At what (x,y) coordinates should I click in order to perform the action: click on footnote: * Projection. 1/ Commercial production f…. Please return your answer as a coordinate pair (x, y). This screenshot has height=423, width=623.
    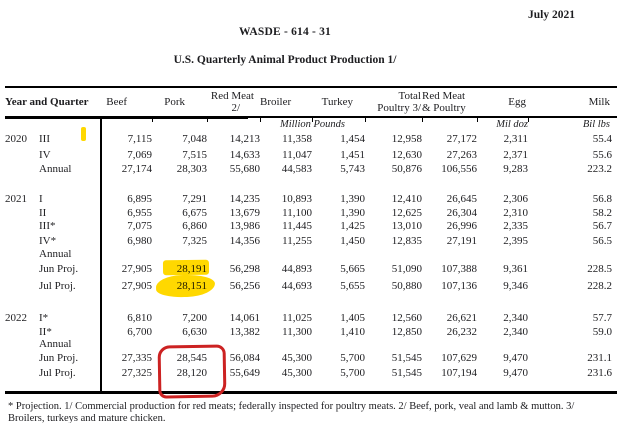
    Looking at the image, I should click on (291, 412).